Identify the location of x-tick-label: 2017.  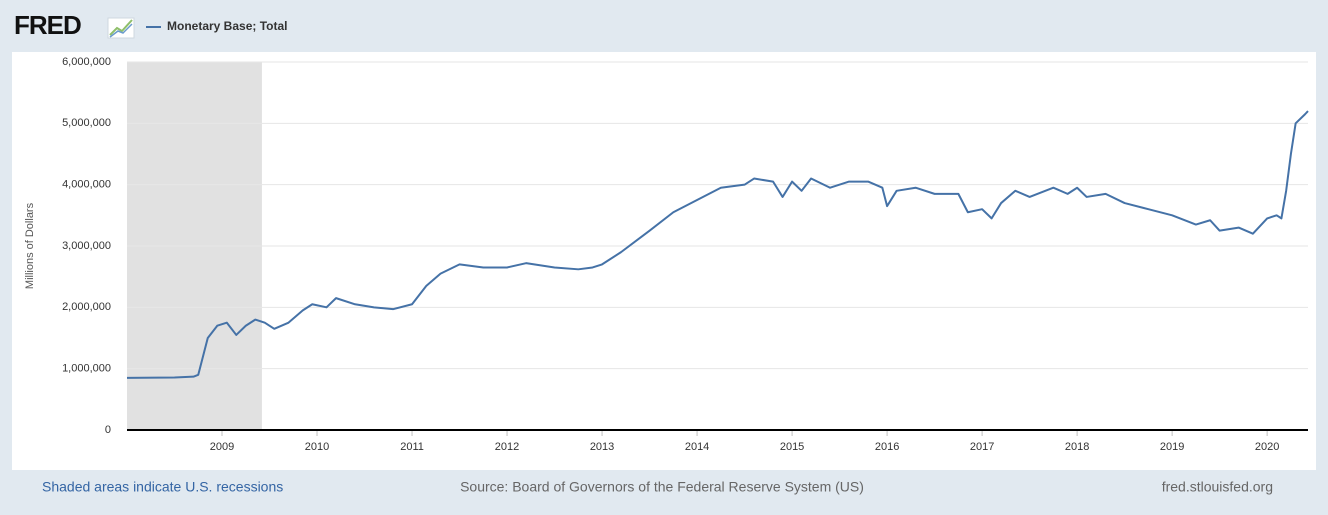
(982, 447).